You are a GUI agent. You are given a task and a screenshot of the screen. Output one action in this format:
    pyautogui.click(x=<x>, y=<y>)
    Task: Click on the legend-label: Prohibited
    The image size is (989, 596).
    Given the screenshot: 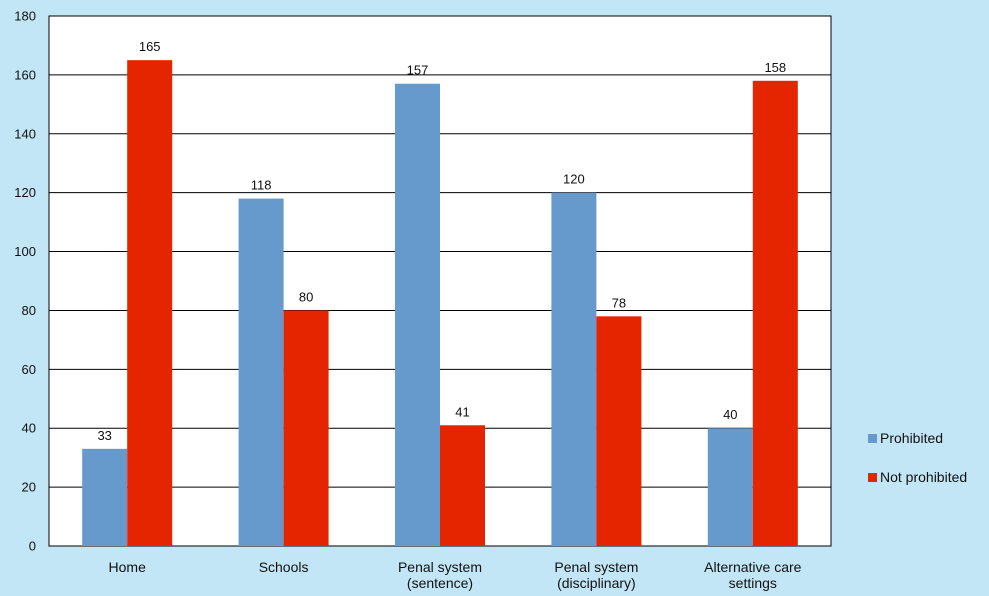 What is the action you would take?
    pyautogui.click(x=911, y=438)
    